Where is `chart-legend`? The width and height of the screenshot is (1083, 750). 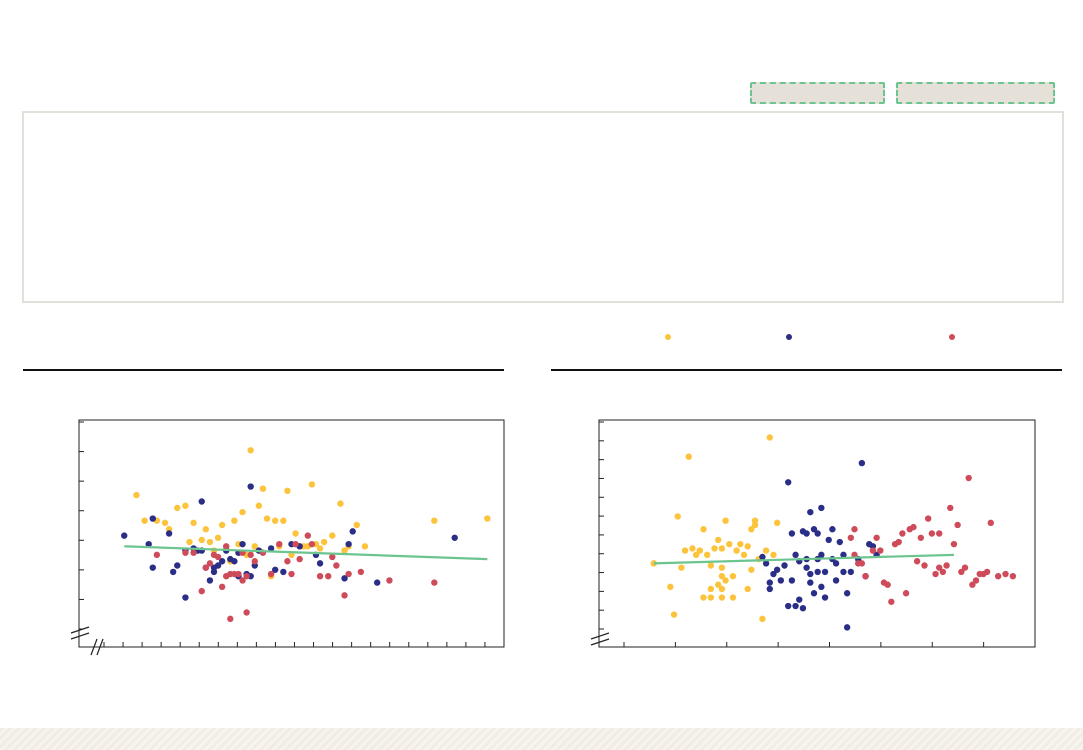 chart-legend is located at coordinates (541, 337).